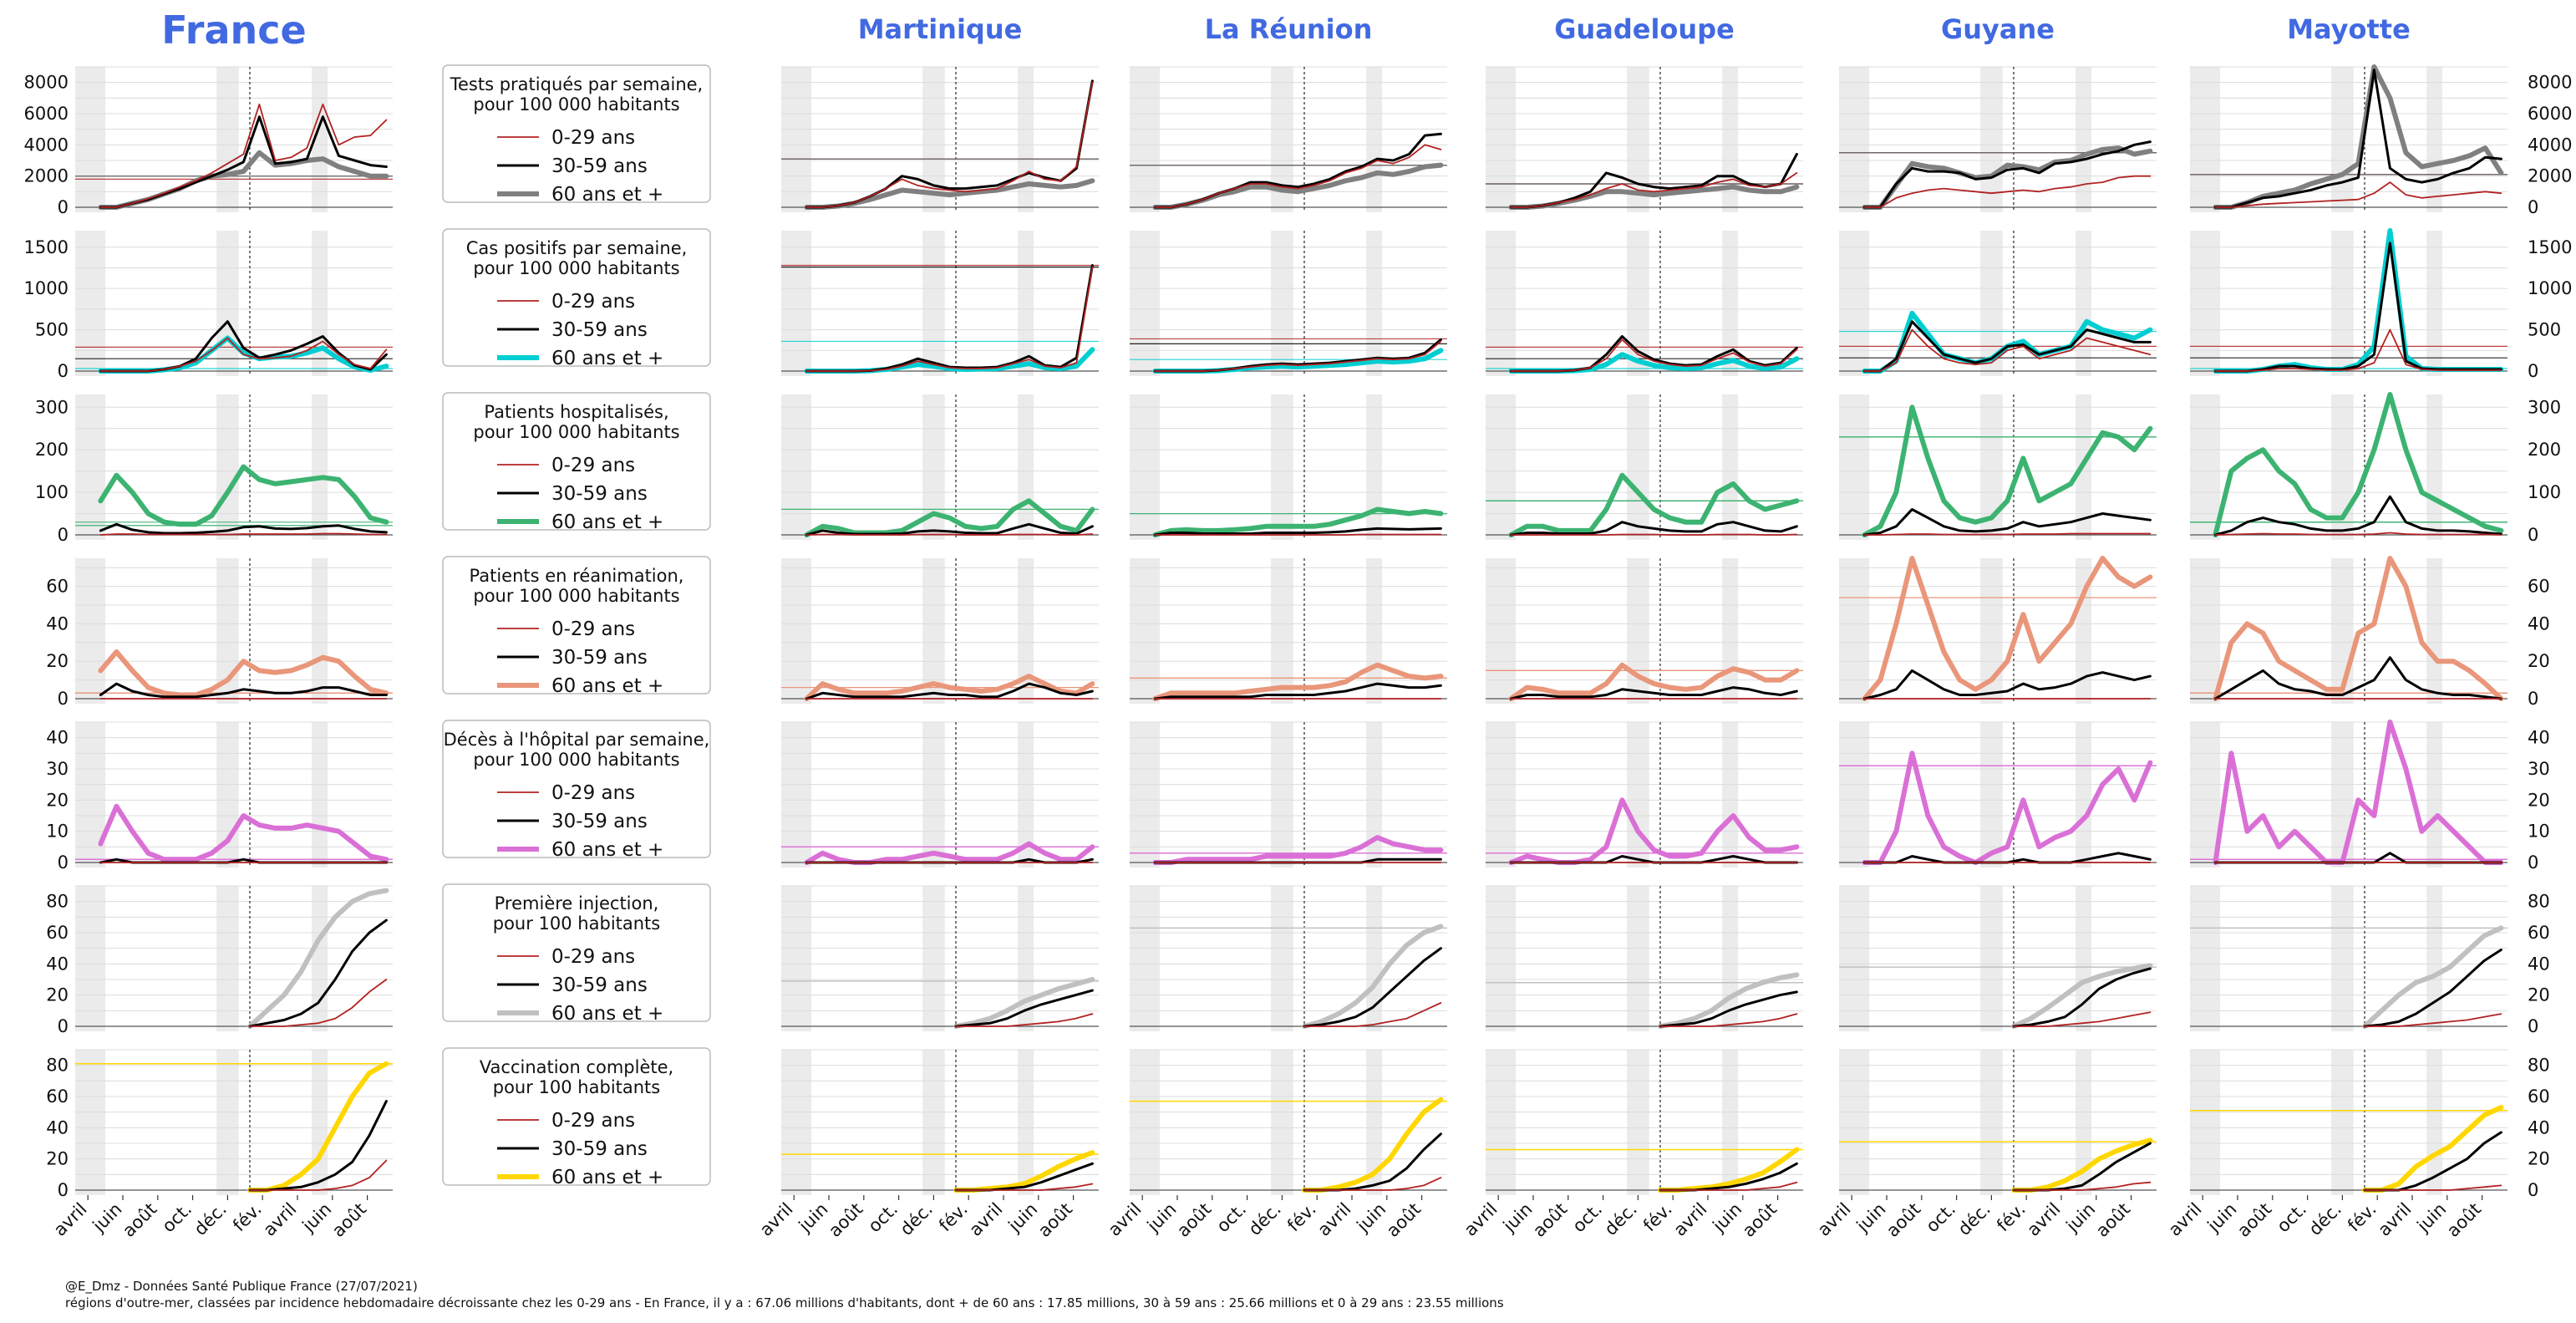 This screenshot has height=1323, width=2576. Describe the element at coordinates (63, 535) in the screenshot. I see `y-tick-label-left: 0` at that location.